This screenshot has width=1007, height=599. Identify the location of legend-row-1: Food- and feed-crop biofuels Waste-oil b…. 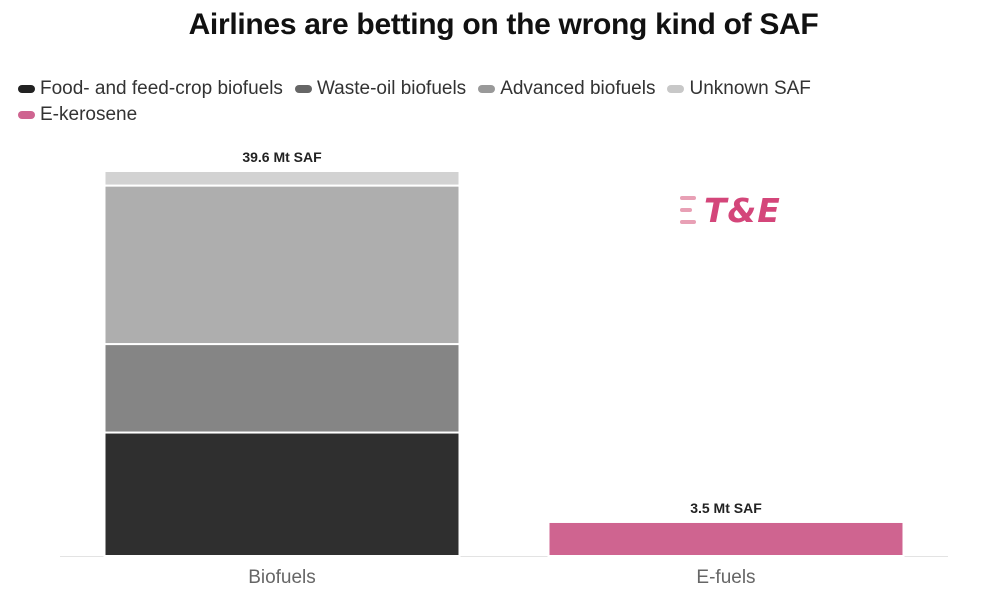
(508, 89).